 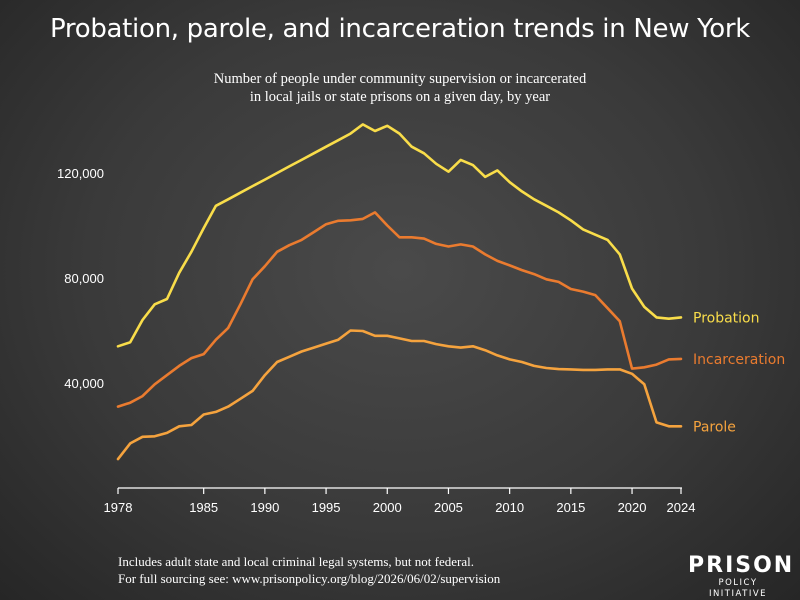 I want to click on x-tick-label-1978: 1978, so click(x=118, y=507).